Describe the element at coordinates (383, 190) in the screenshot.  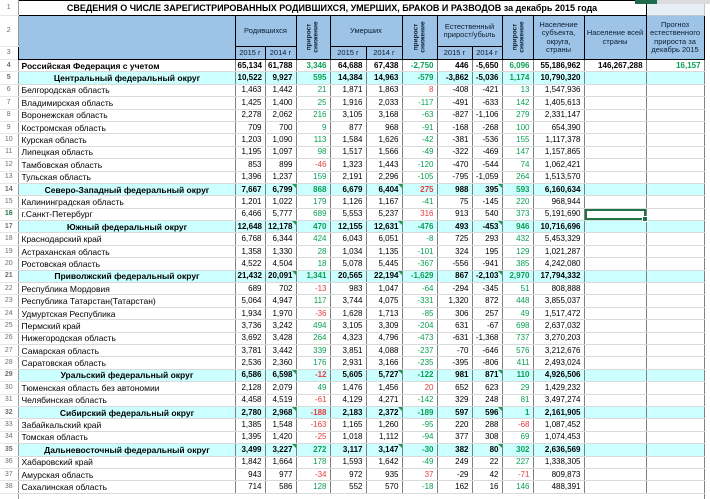
I see `cell-d14: 6,404` at that location.